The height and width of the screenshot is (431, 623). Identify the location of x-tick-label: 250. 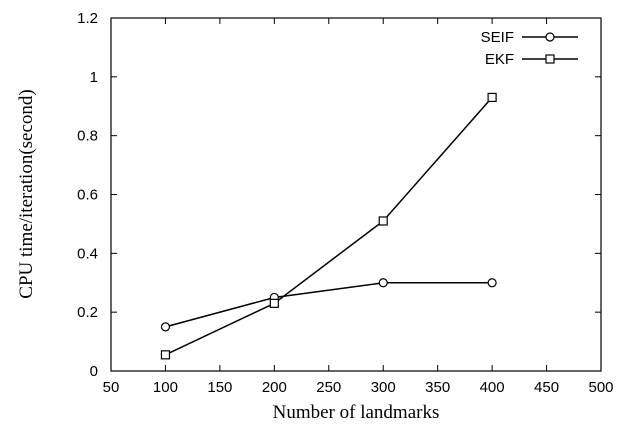
(328, 387).